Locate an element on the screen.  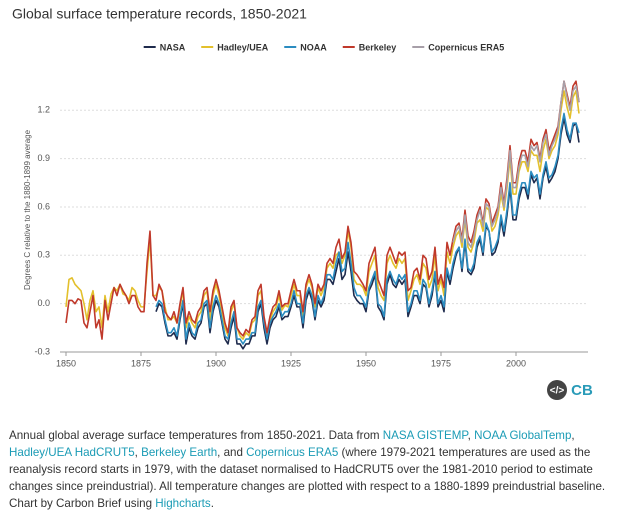
series-line is located at coordinates (516, 164).